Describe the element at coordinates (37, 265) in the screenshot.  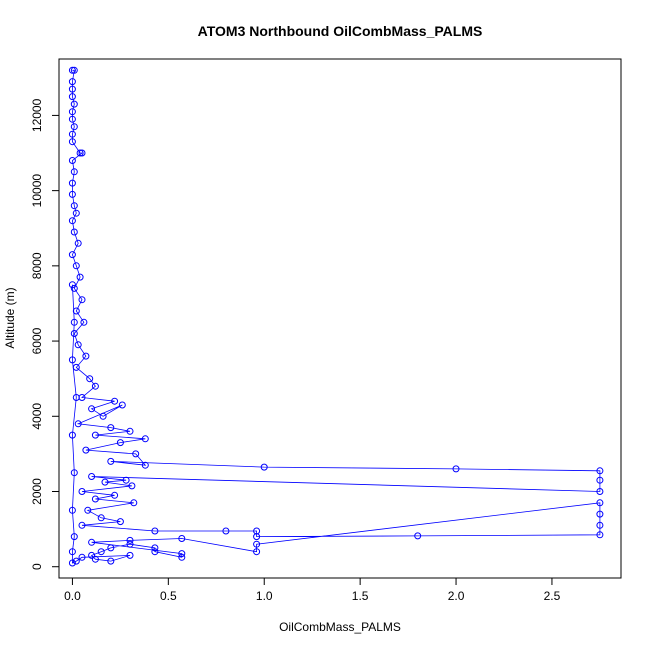
I see `y-tick-label: 8000` at that location.